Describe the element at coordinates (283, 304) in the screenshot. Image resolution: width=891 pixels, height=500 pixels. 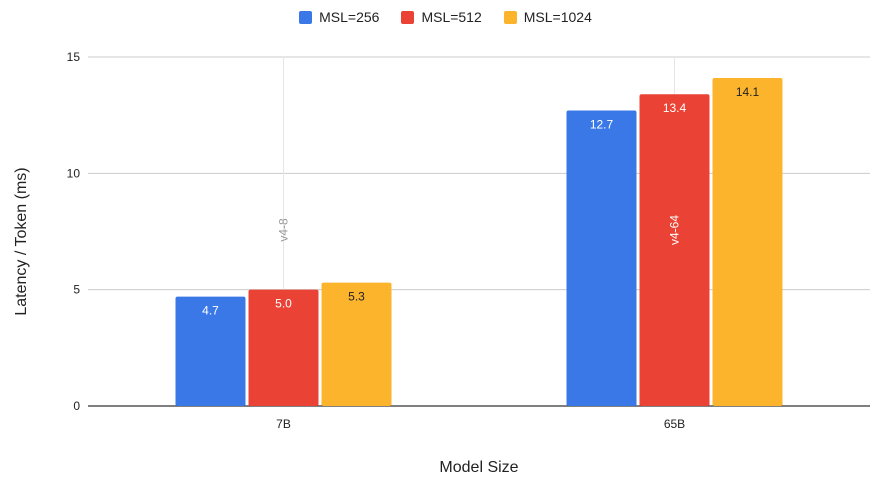
I see `data-label-7B-msl-512: 5.0` at that location.